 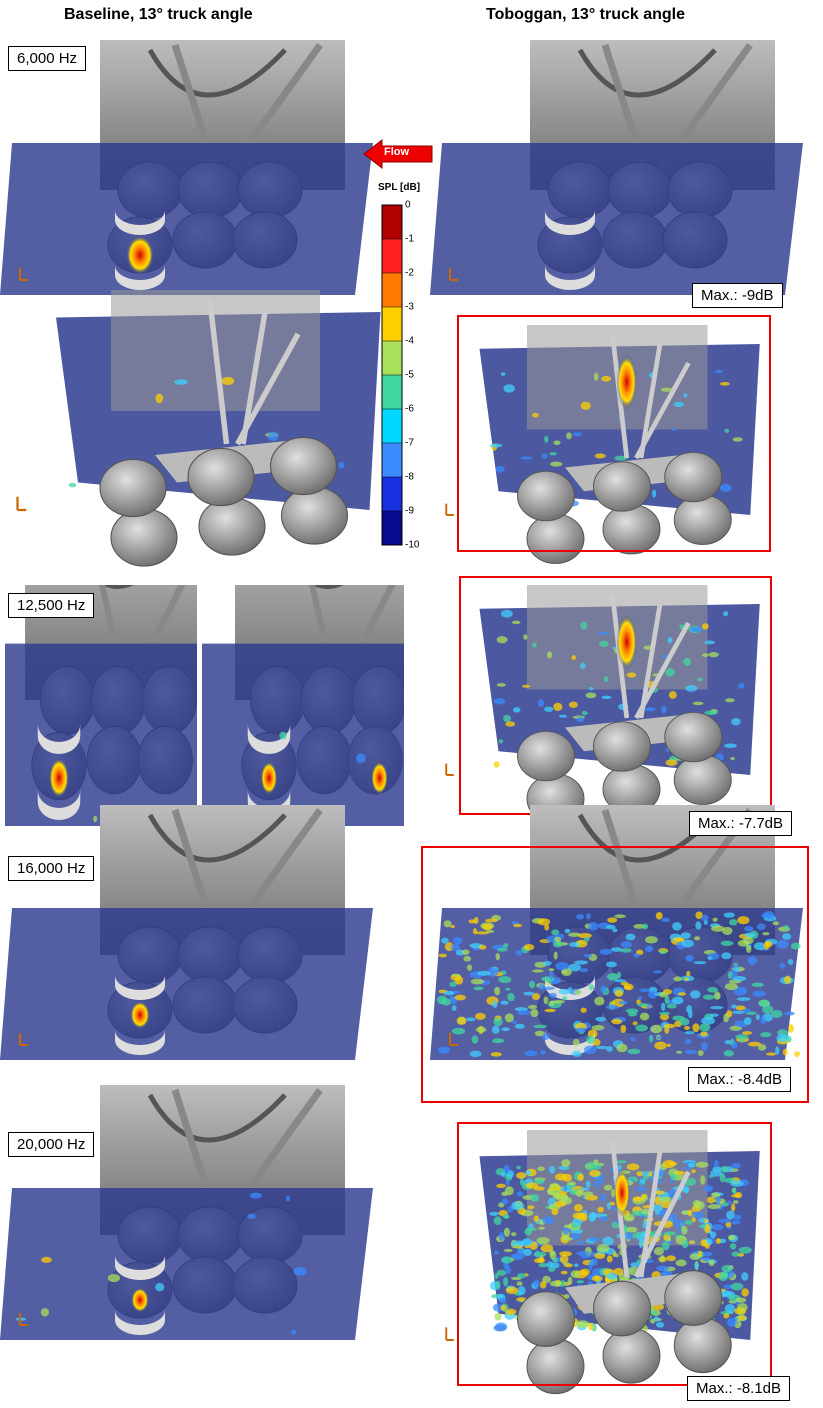 I want to click on column-header: Baseline, 13° truck angle, so click(x=158, y=14).